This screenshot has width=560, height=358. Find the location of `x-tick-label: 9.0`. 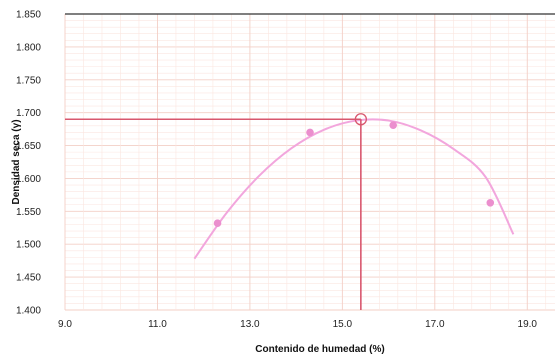

x-tick-label: 9.0 is located at coordinates (65, 324).